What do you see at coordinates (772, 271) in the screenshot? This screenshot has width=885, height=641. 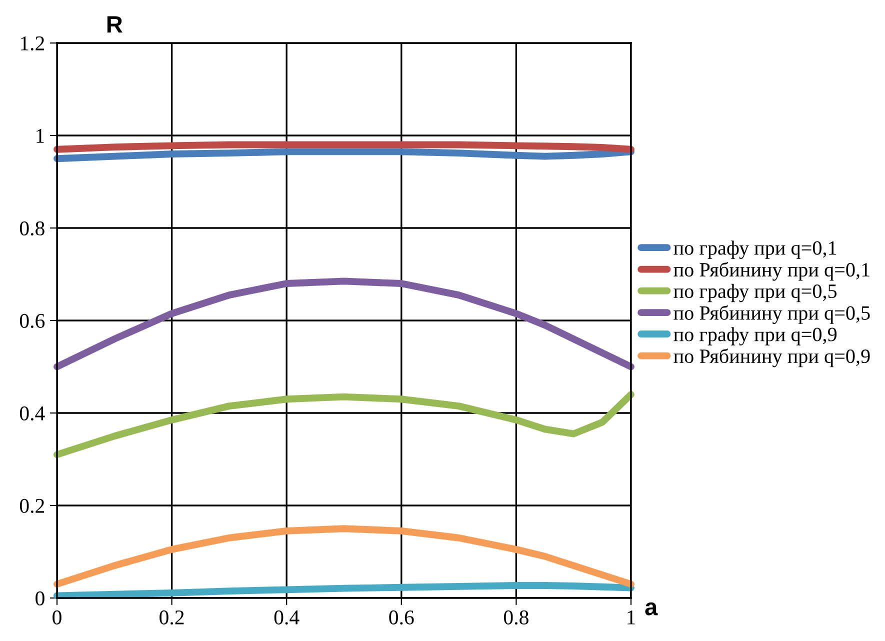 I see `legend-label: по Рябинину при q=0,1` at bounding box center [772, 271].